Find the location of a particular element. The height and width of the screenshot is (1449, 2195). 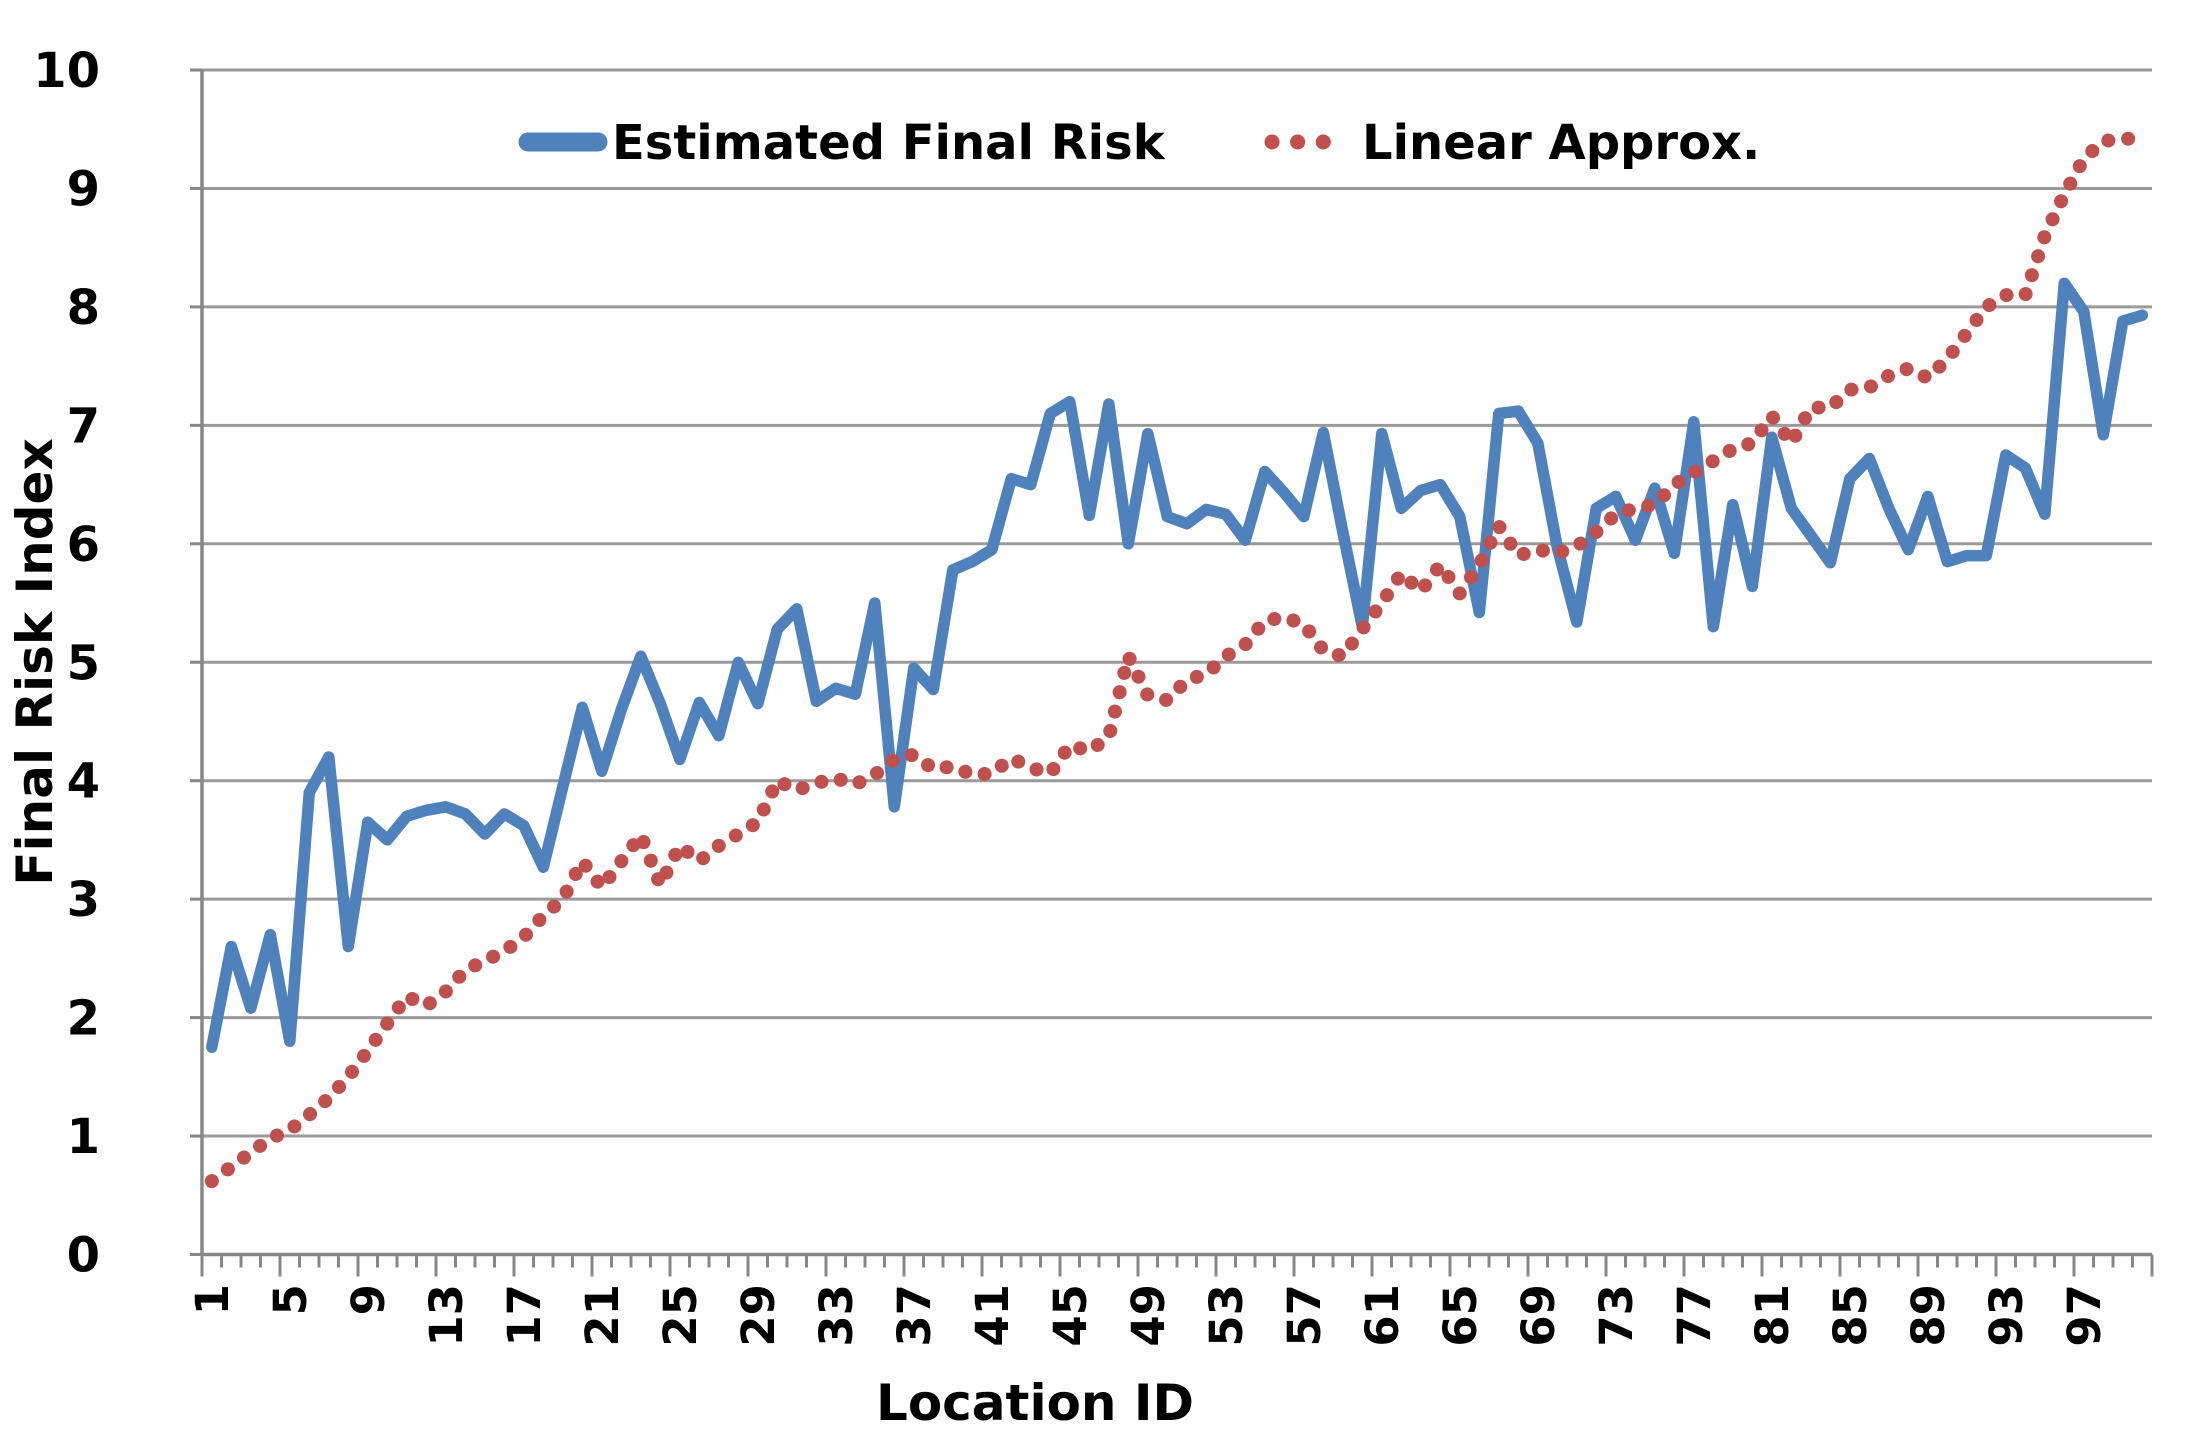

legend: Estimated Final Risk Linear Approx. is located at coordinates (1139, 143).